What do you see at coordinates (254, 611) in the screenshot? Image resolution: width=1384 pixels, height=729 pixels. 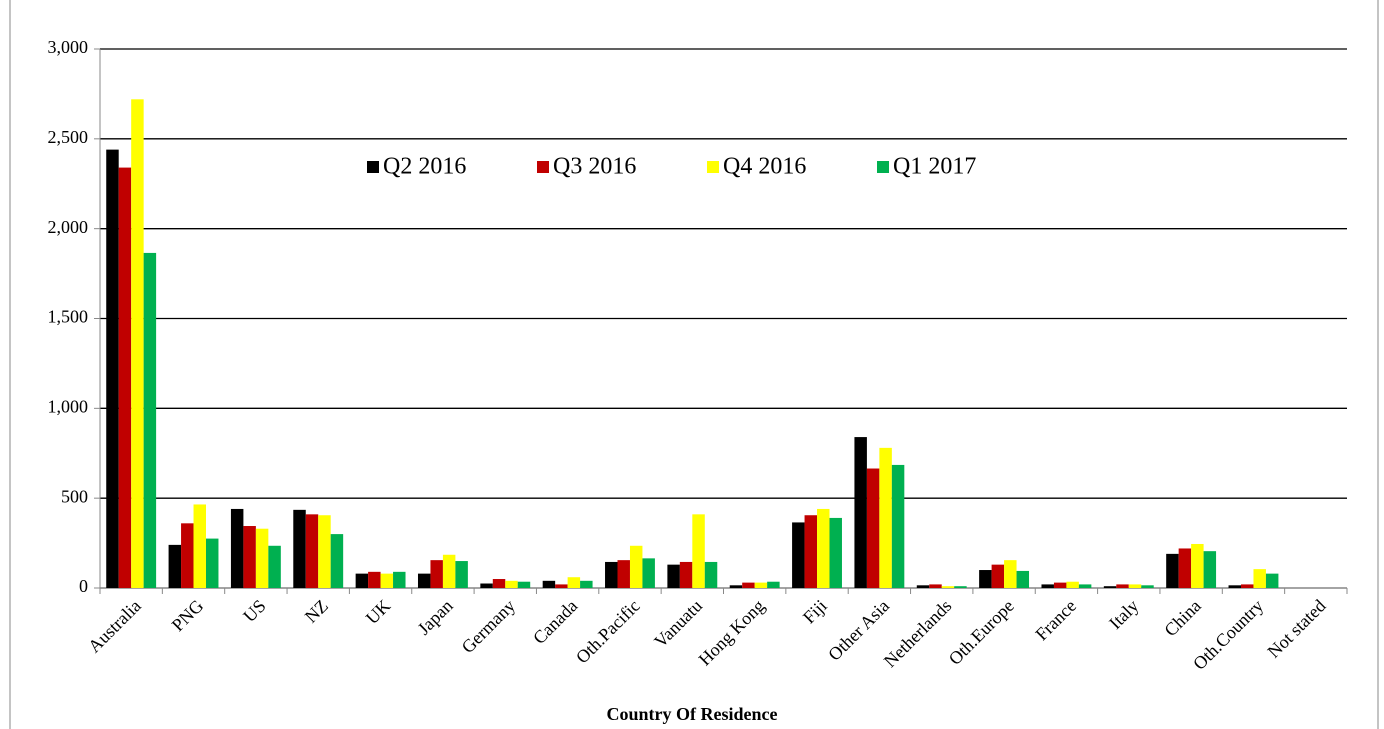 I see `x-tick-label: US` at bounding box center [254, 611].